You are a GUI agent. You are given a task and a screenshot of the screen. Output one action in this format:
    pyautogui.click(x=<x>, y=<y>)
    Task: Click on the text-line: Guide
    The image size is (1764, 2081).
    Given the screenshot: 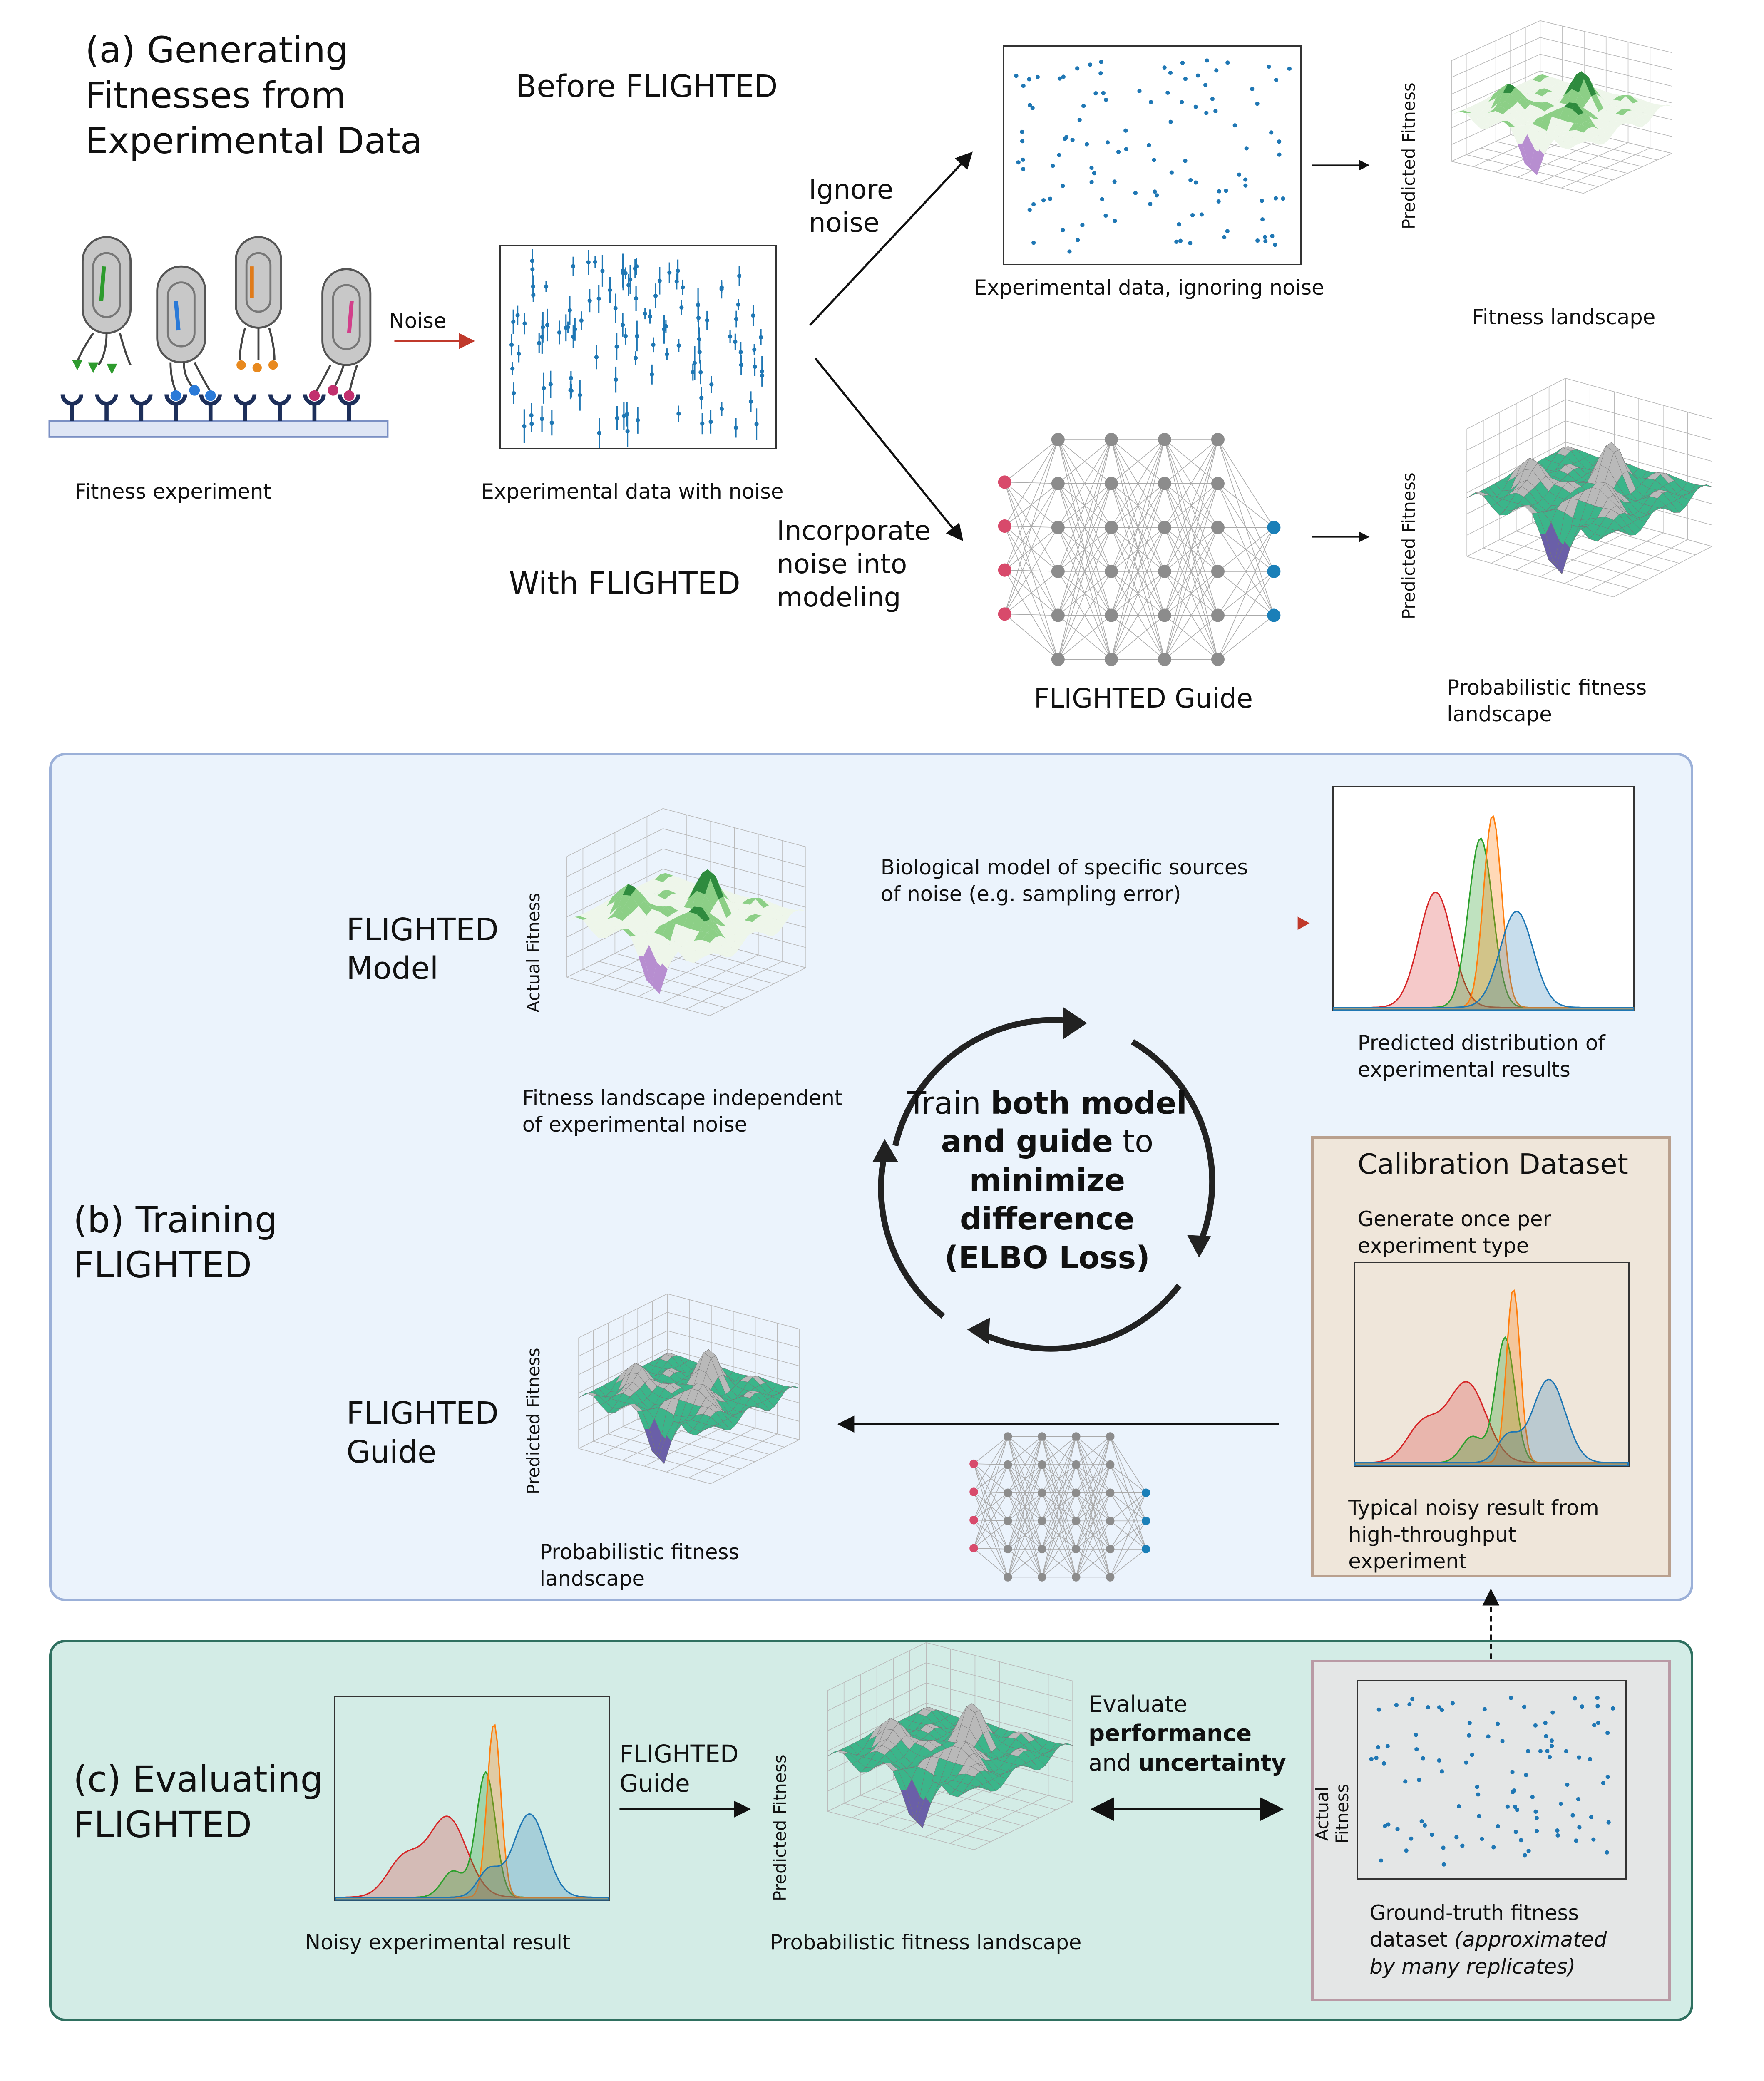 What is the action you would take?
    pyautogui.click(x=655, y=1783)
    